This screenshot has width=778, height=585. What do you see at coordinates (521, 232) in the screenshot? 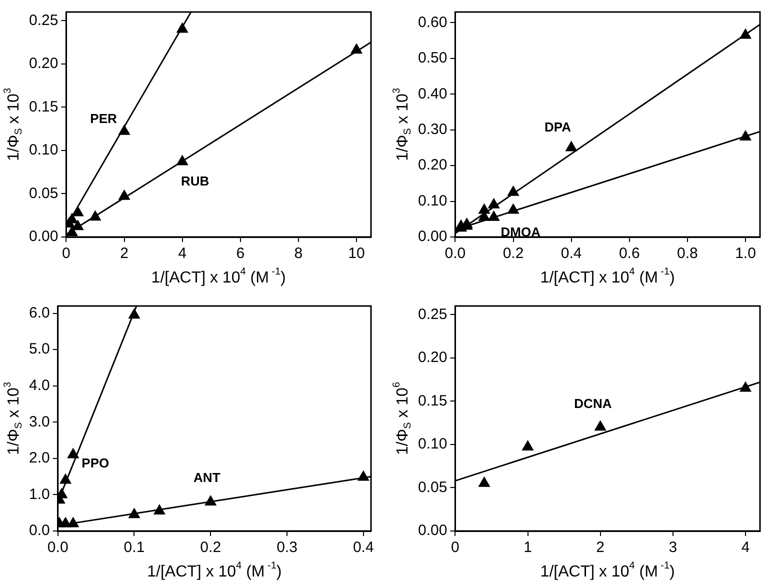
I see `series-label: DMOA` at bounding box center [521, 232].